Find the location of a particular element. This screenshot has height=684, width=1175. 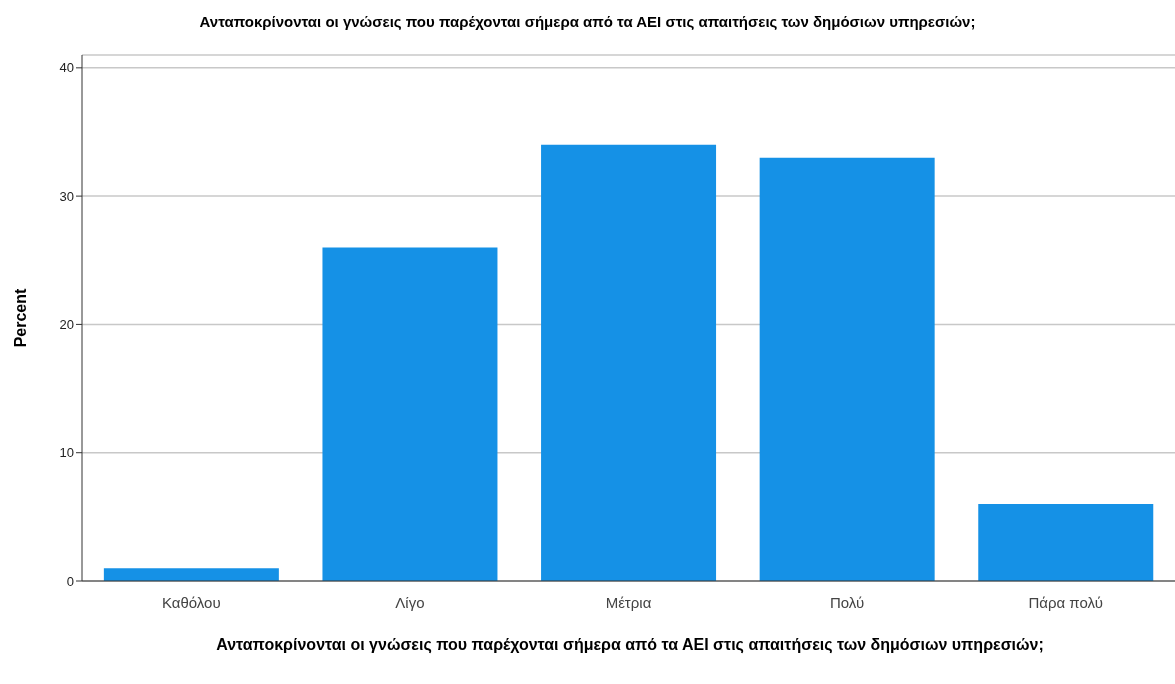

y-tick-label: 40 is located at coordinates (66, 68).